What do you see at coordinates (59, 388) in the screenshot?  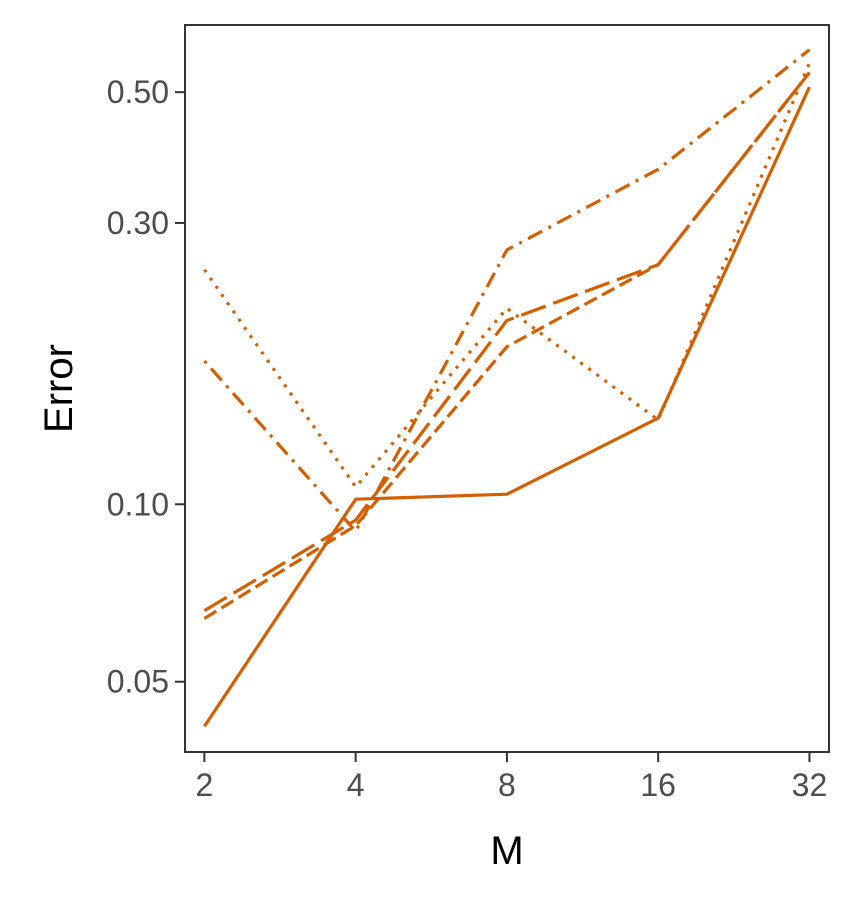 I see `y-axis-title: Error` at bounding box center [59, 388].